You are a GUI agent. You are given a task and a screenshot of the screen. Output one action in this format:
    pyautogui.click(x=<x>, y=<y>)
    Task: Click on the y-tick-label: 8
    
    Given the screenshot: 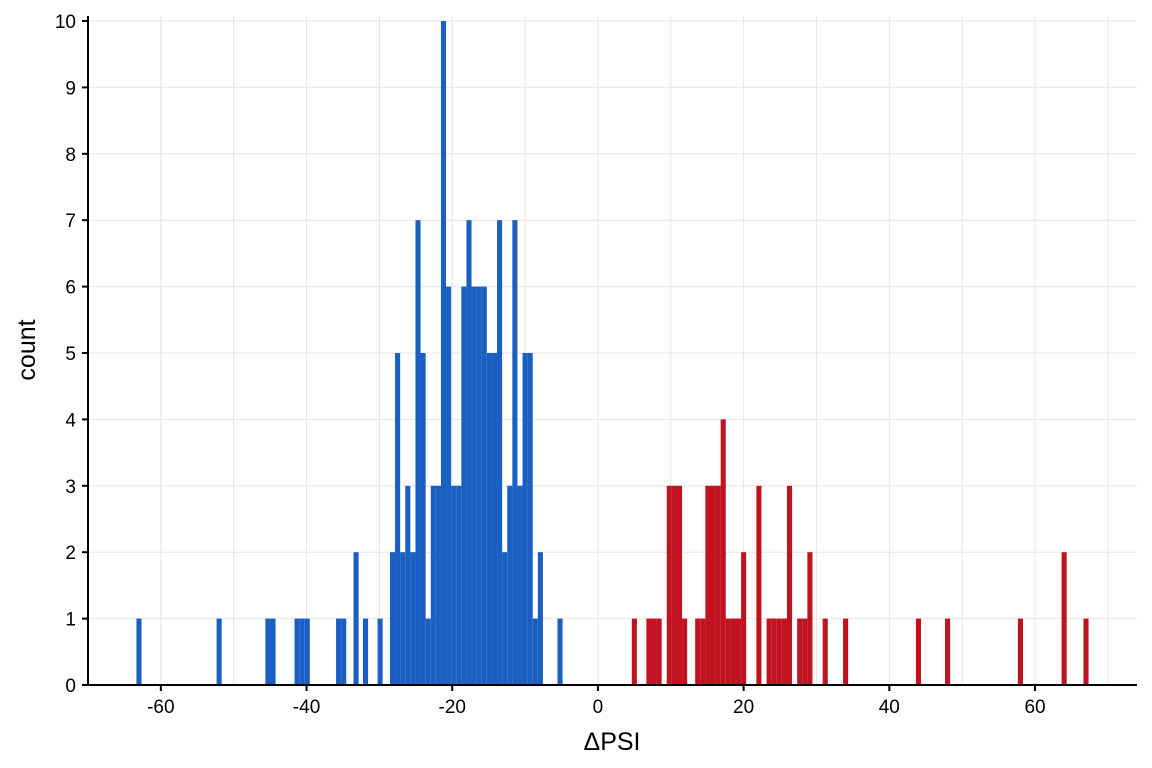 What is the action you would take?
    pyautogui.click(x=70, y=155)
    